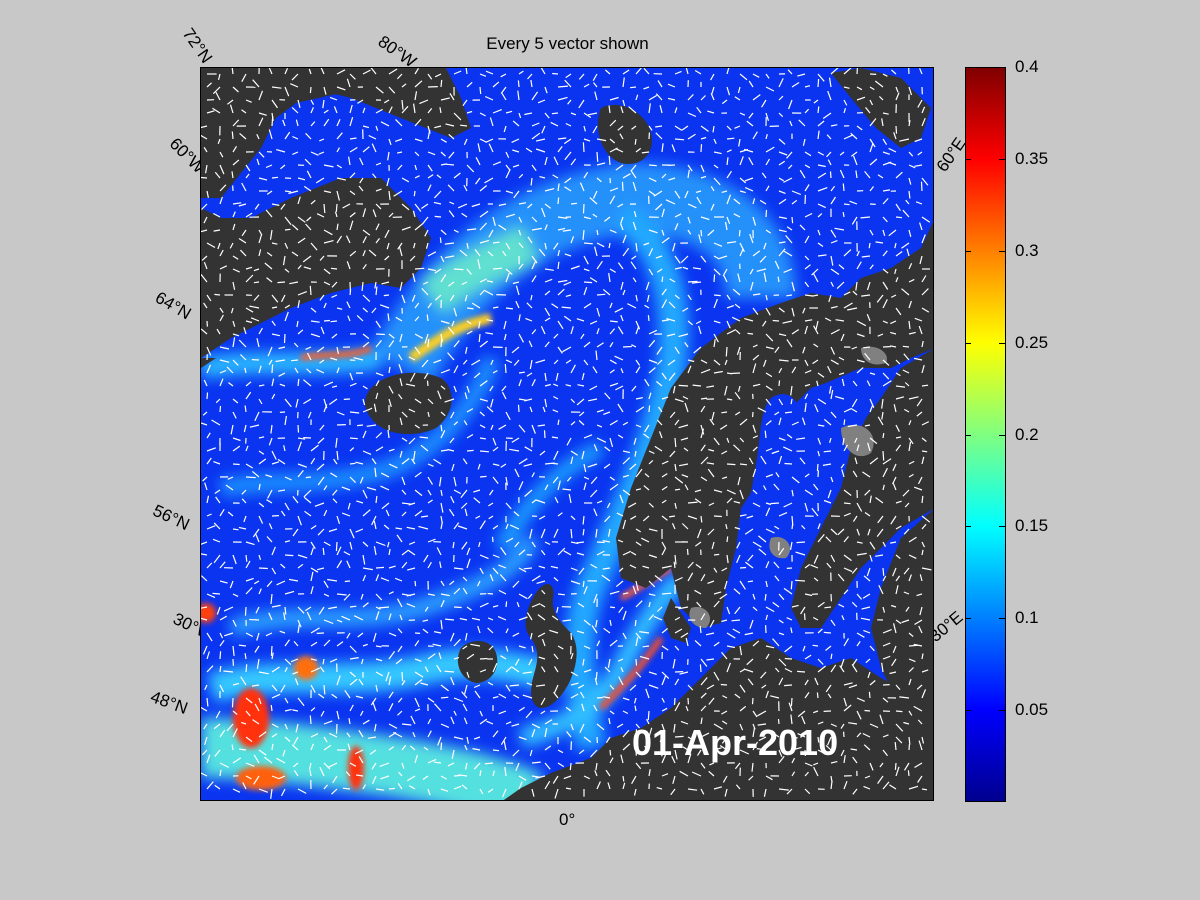  I want to click on colorbar-tick-label: 0.15, so click(1032, 526).